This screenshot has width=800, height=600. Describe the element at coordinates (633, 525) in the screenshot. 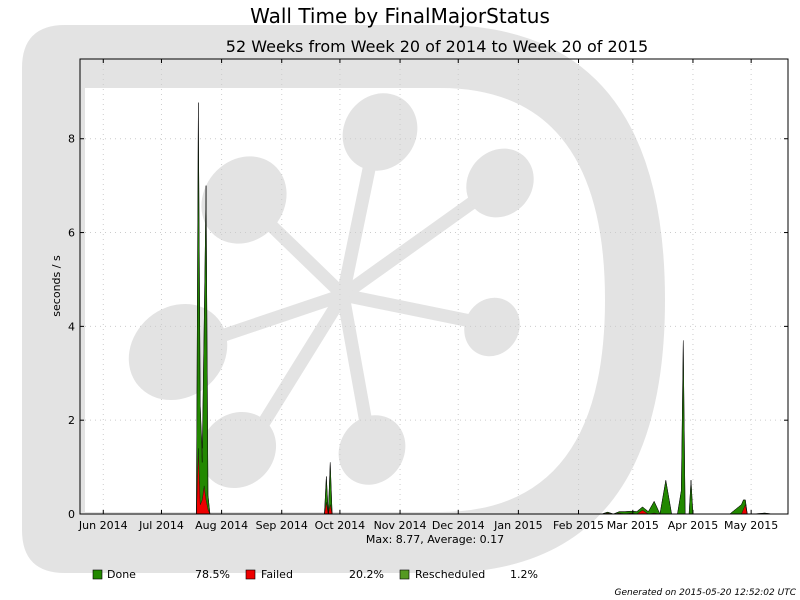

I see `x-tick-label: Mar 2015` at that location.